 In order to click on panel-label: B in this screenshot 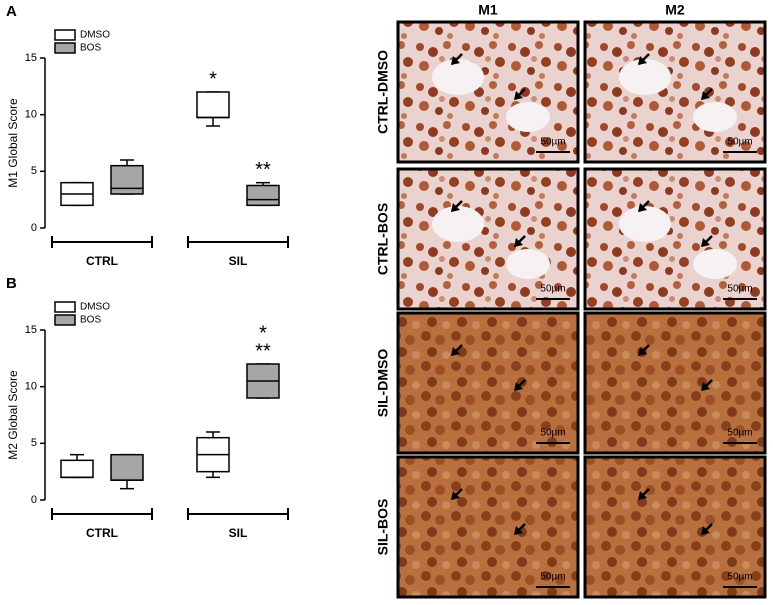, I will do `click(11, 283)`.